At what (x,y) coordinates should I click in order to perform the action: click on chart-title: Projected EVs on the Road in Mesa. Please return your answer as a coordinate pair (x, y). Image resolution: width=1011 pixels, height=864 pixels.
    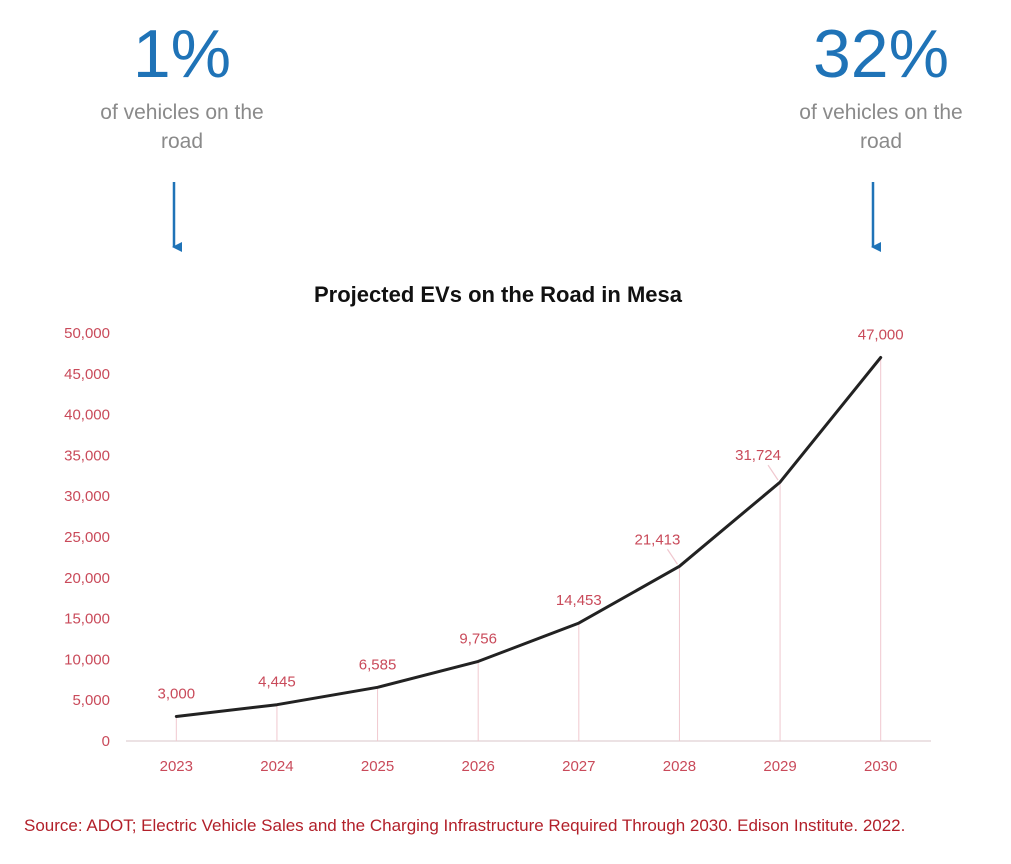
    Looking at the image, I should click on (498, 294).